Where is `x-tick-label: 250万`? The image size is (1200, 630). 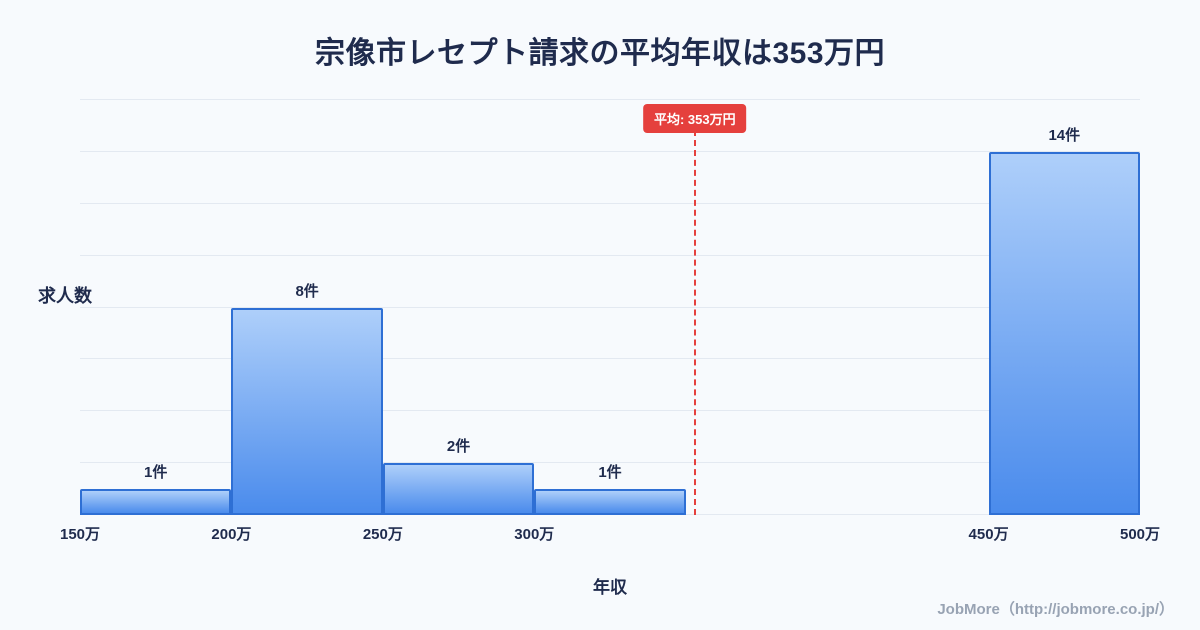
x-tick-label: 250万 is located at coordinates (382, 534).